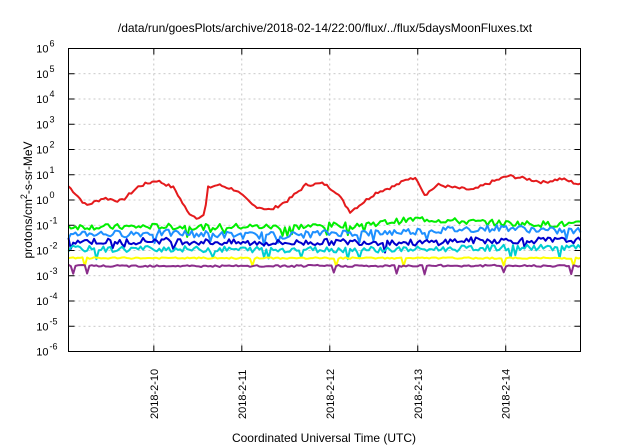  I want to click on y-tick-exponent: 1, so click(52, 170).